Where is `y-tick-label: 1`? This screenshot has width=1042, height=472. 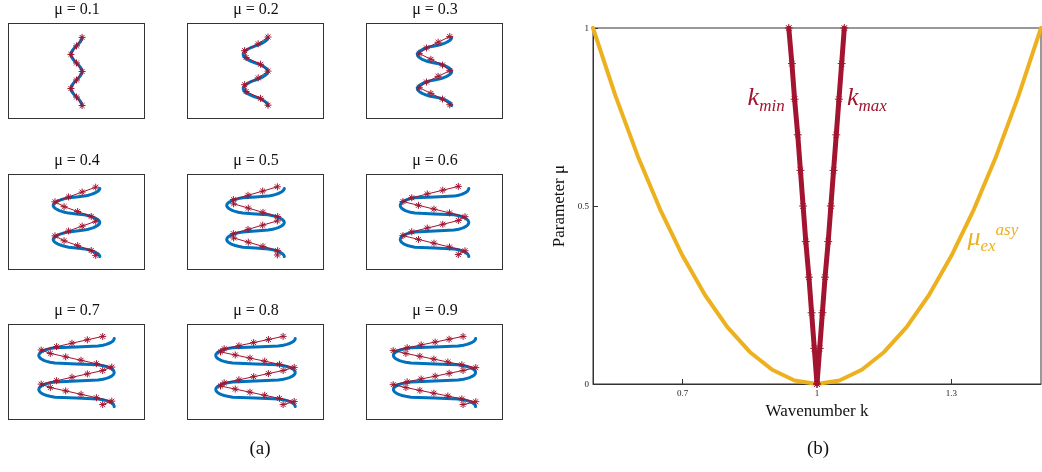 y-tick-label: 1 is located at coordinates (586, 28).